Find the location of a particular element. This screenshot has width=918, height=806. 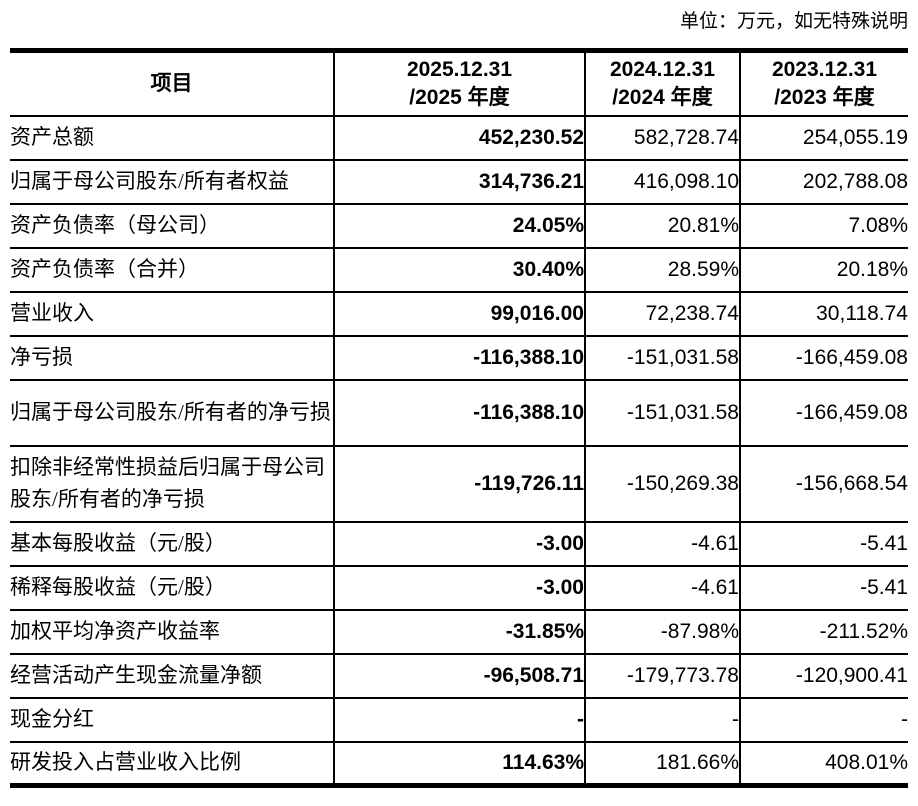

row-label: 归属于母公司股东/所有者权益 is located at coordinates (172, 181).